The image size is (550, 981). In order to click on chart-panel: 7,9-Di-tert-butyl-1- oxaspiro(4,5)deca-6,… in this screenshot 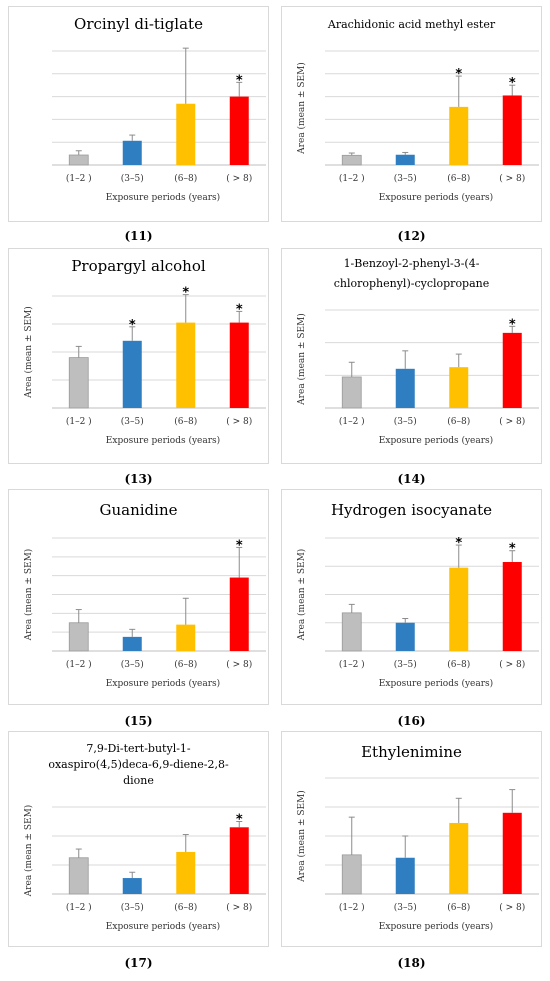, I will do `click(138, 839)`.